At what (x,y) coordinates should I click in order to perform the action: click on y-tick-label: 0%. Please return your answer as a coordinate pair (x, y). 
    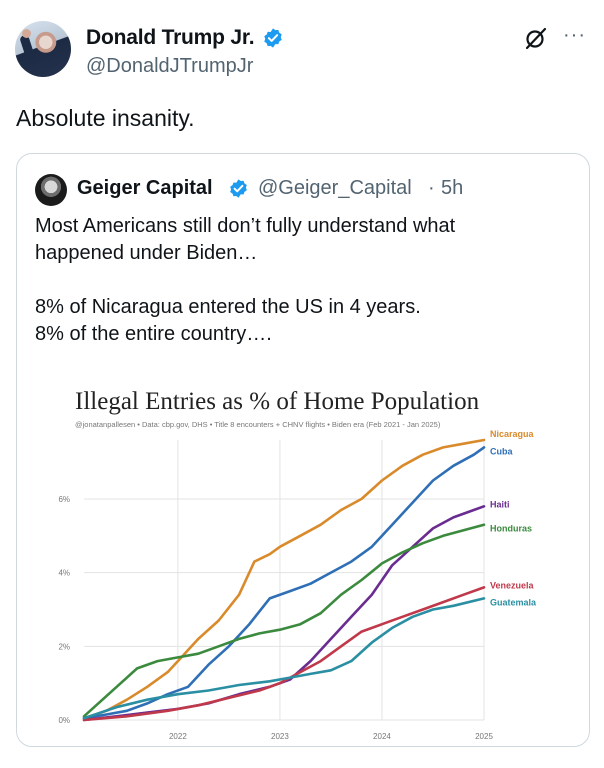
    Looking at the image, I should click on (64, 720).